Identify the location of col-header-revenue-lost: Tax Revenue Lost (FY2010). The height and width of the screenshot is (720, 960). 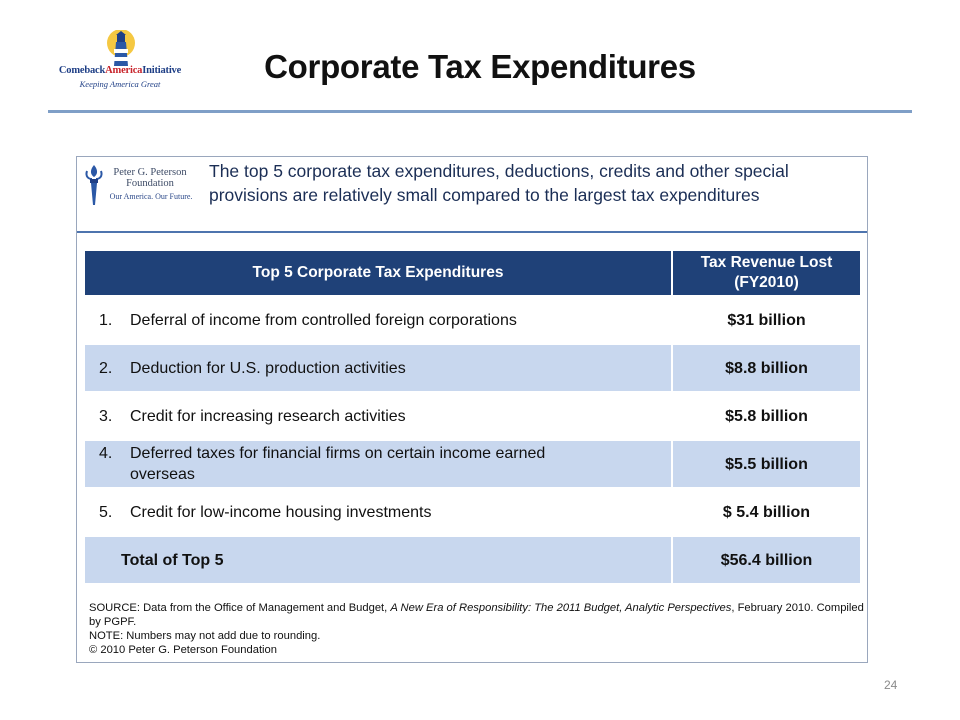
(766, 274).